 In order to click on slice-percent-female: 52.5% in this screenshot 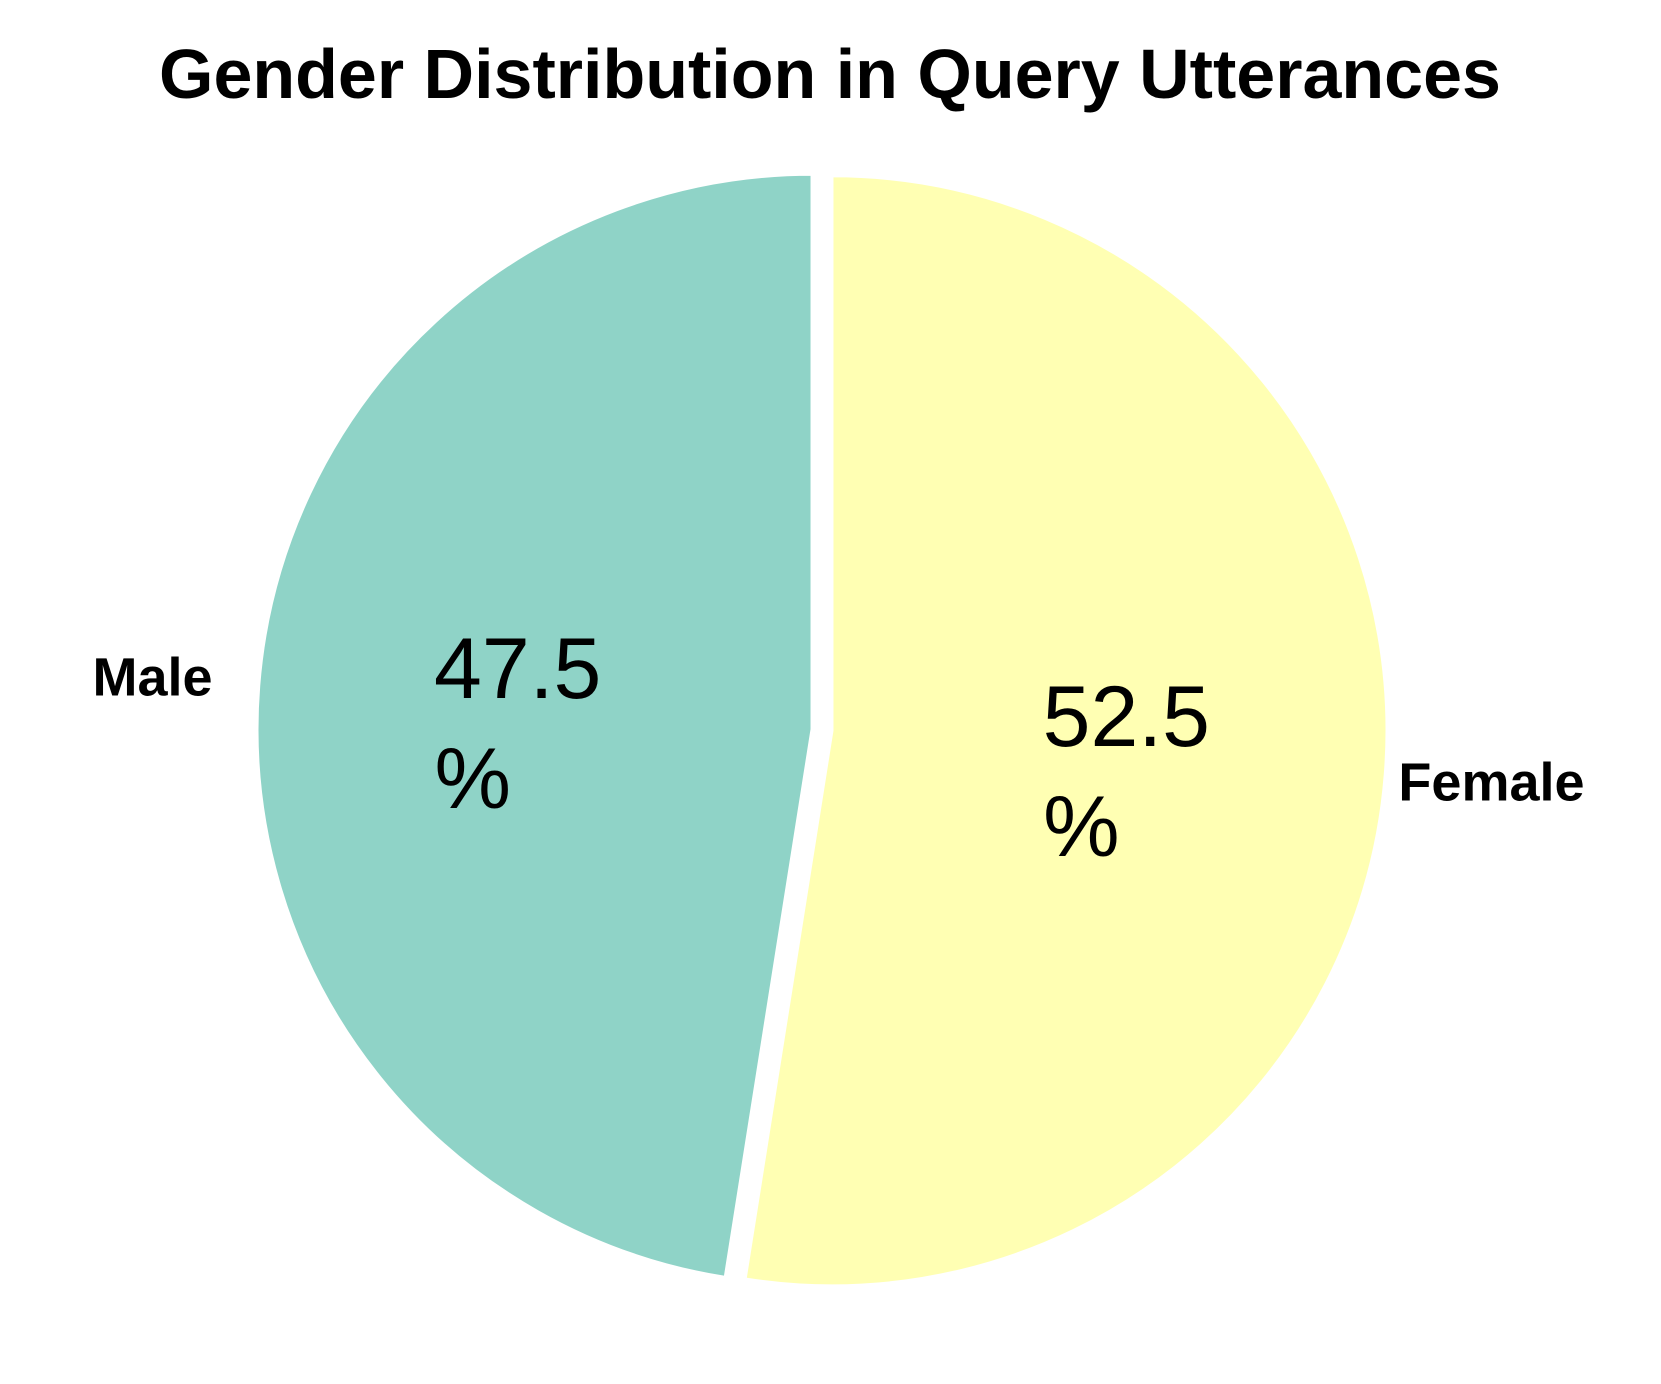, I will do `click(1126, 772)`.